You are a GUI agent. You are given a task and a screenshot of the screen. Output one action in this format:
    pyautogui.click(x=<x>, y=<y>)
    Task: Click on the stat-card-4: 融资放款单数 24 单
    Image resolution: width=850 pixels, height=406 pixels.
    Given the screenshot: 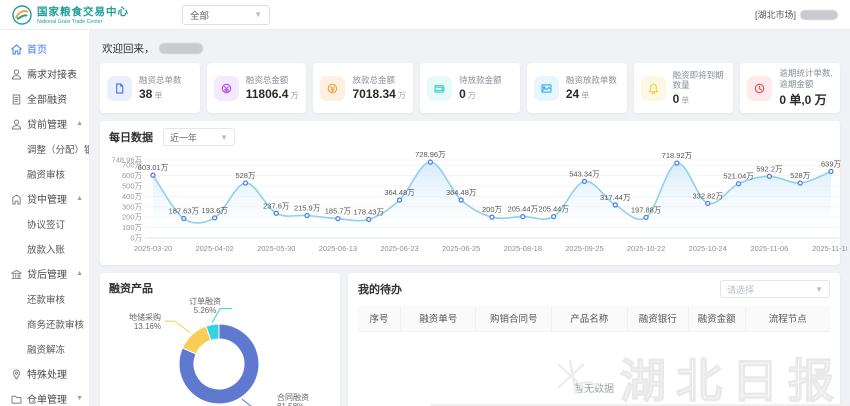 What is the action you would take?
    pyautogui.click(x=576, y=88)
    